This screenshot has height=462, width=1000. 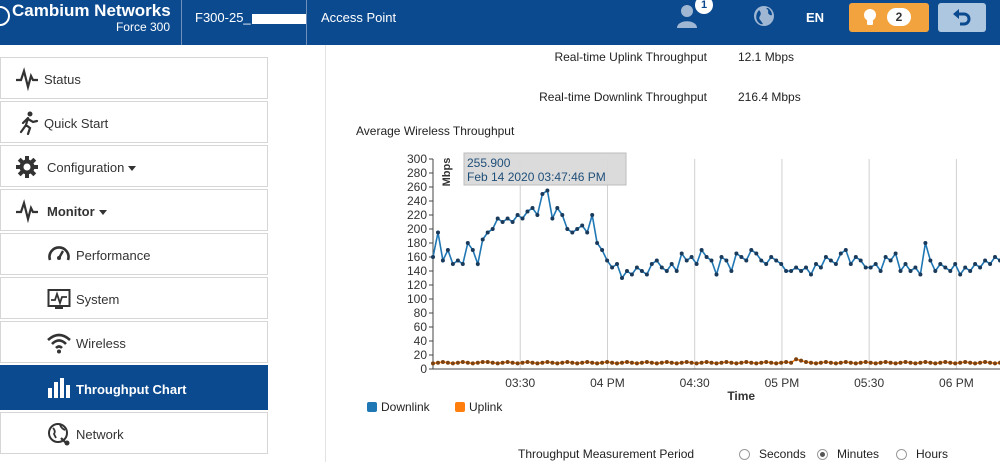 I want to click on system-chart-icon, so click(x=59, y=299).